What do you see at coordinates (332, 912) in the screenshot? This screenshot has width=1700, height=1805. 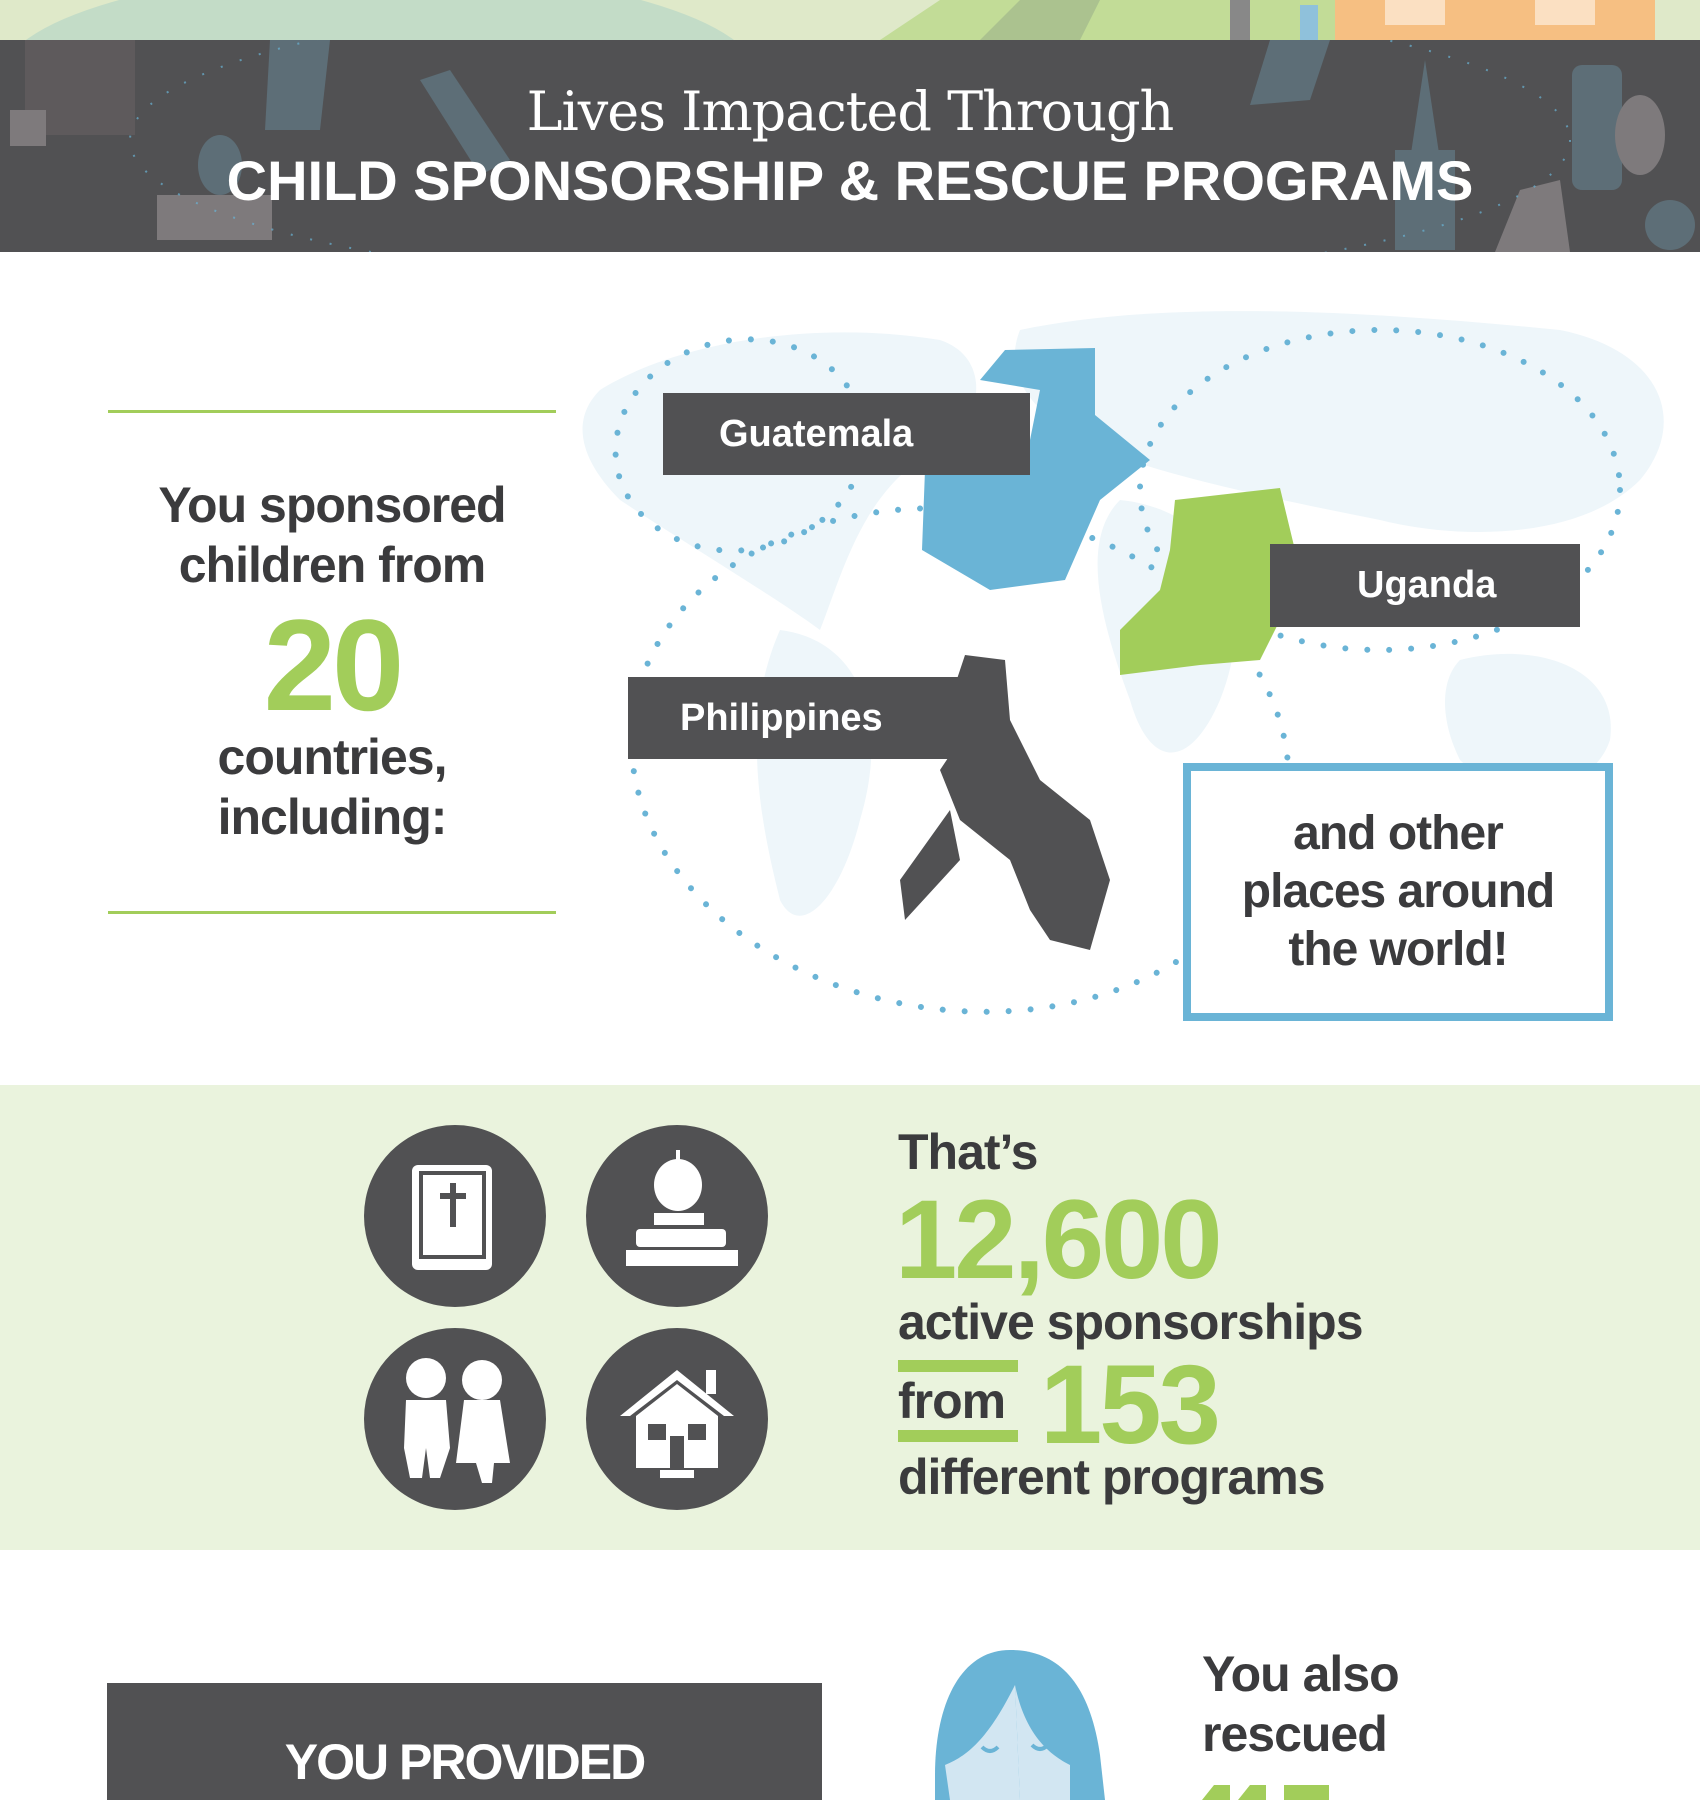 I see `divider-bottom` at bounding box center [332, 912].